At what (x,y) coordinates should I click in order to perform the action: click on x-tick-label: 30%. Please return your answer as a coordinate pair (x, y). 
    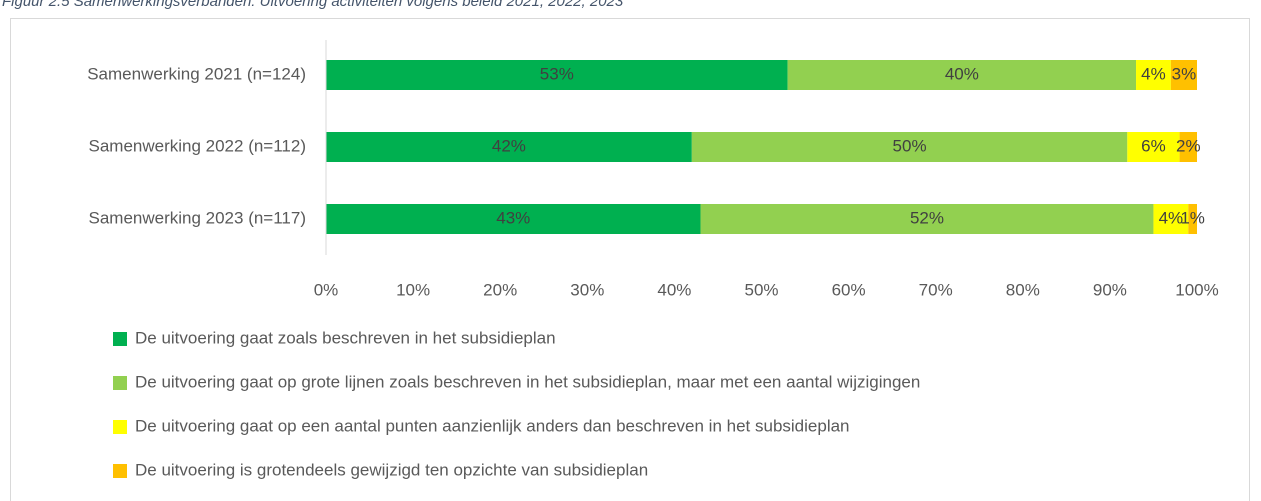
    Looking at the image, I should click on (587, 289).